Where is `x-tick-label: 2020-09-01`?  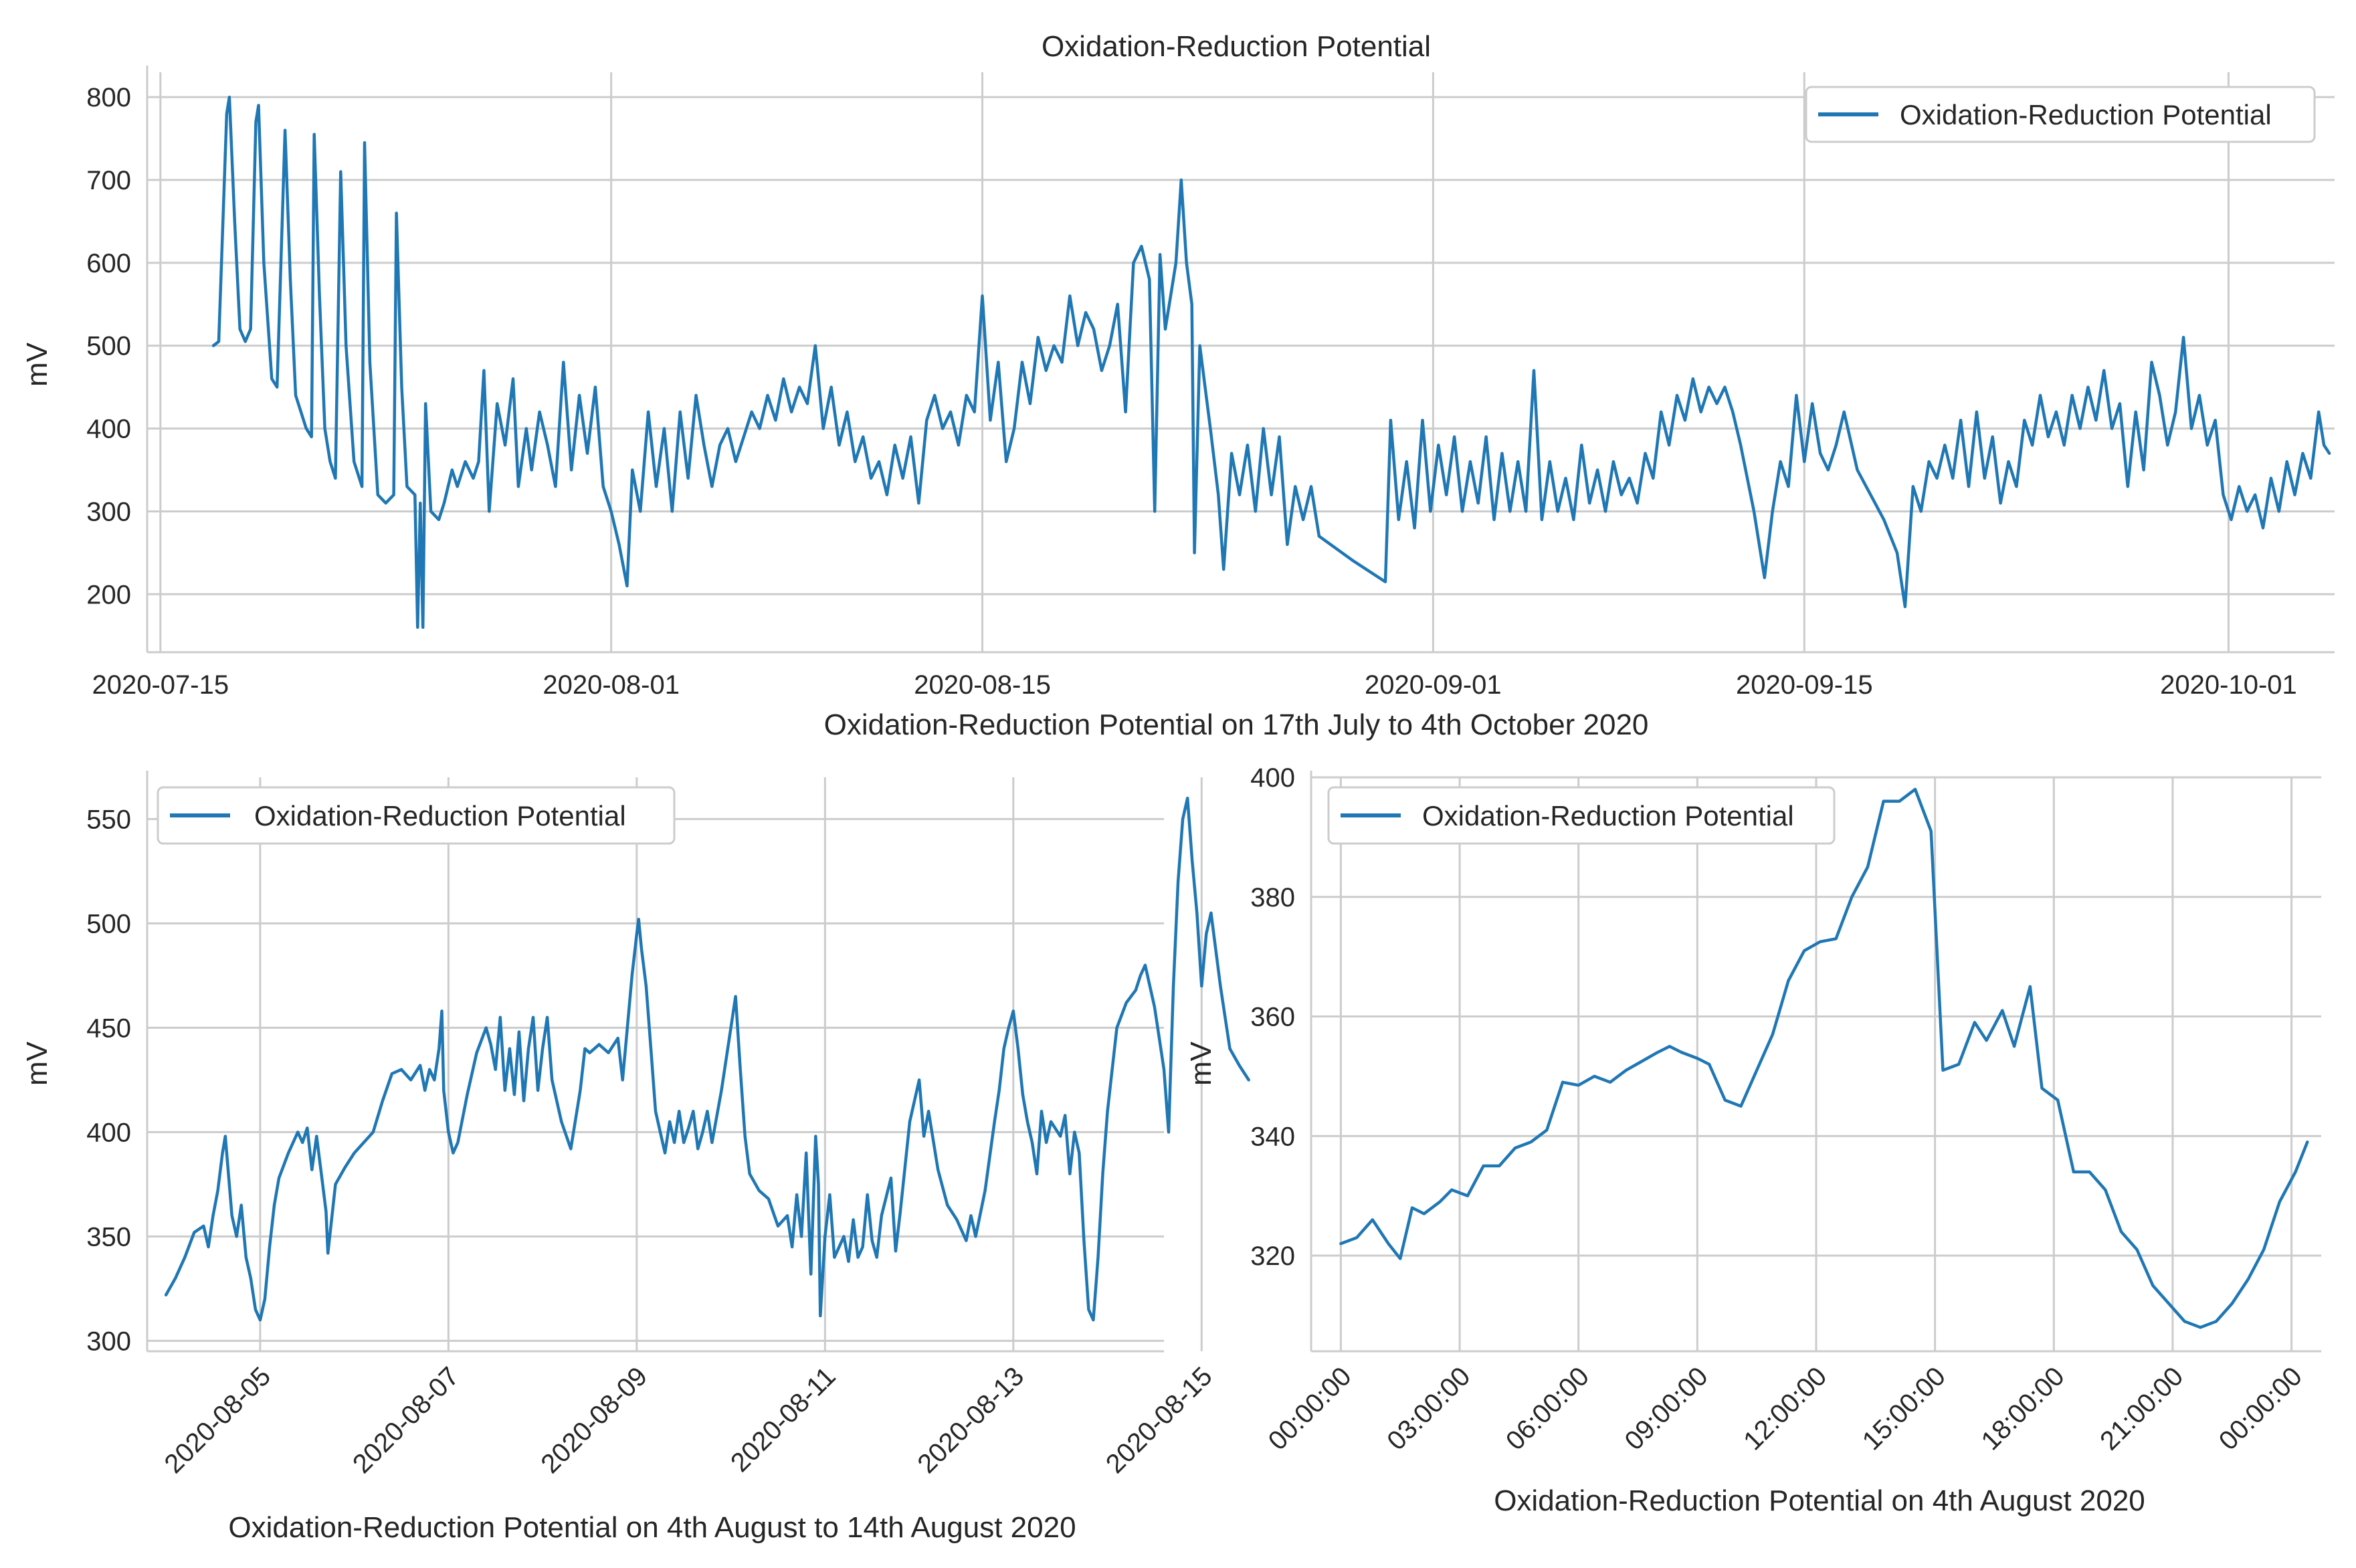
x-tick-label: 2020-09-01 is located at coordinates (1433, 685).